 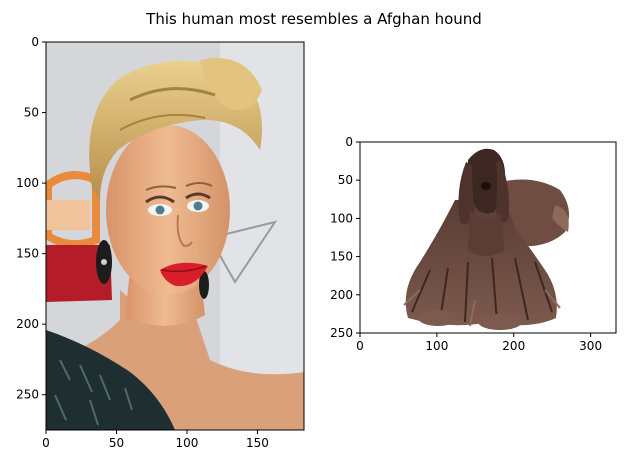 What do you see at coordinates (590, 346) in the screenshot?
I see `dog-xtick-label: 300` at bounding box center [590, 346].